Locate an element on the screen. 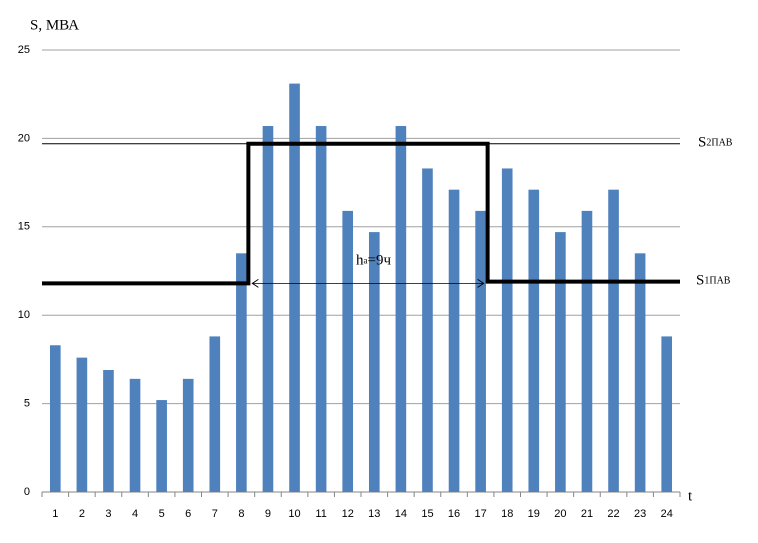 The height and width of the screenshot is (543, 758). x-tick-label: 5 is located at coordinates (162, 514).